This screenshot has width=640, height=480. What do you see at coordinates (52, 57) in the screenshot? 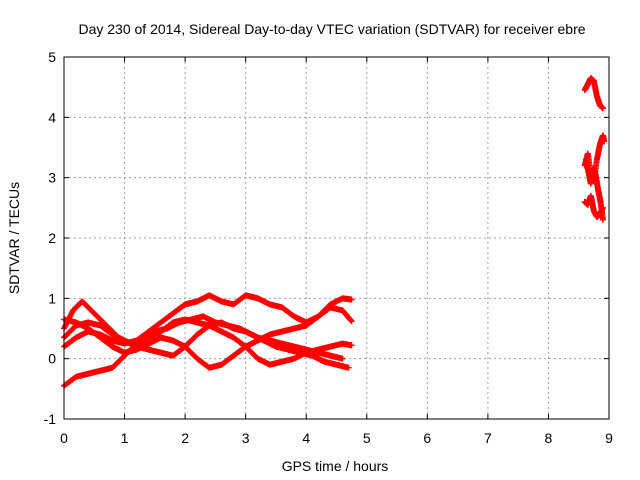
I see `y-tick-label: 5` at bounding box center [52, 57].